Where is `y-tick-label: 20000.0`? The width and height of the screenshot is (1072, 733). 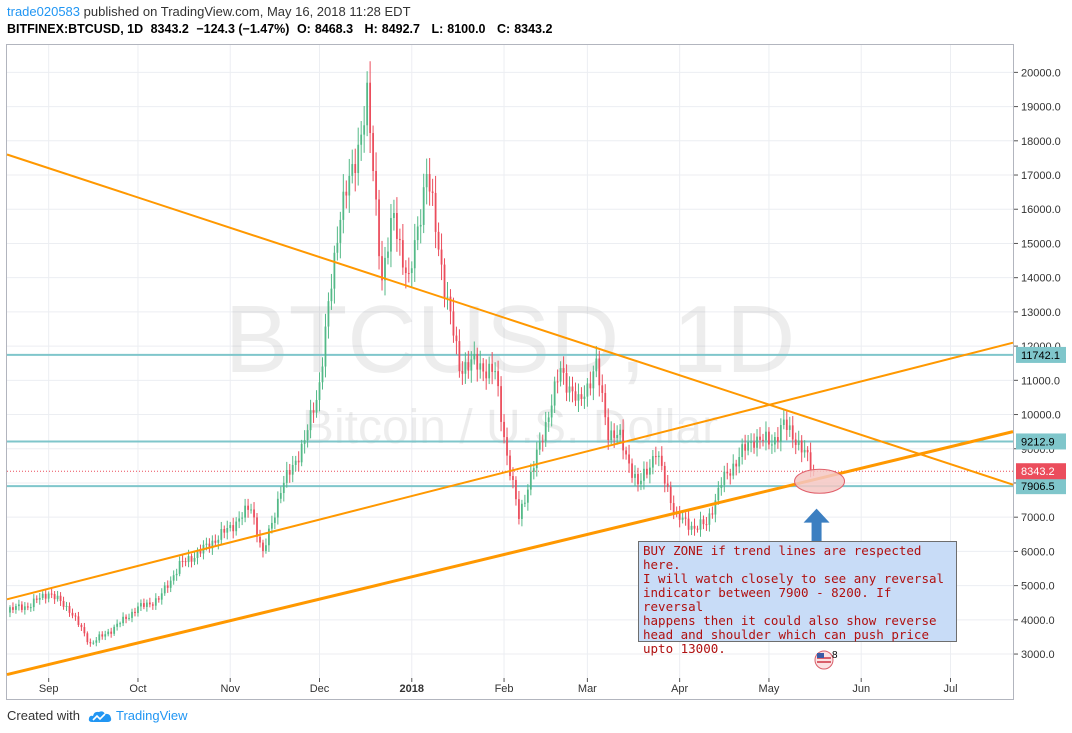 y-tick-label: 20000.0 is located at coordinates (1041, 73).